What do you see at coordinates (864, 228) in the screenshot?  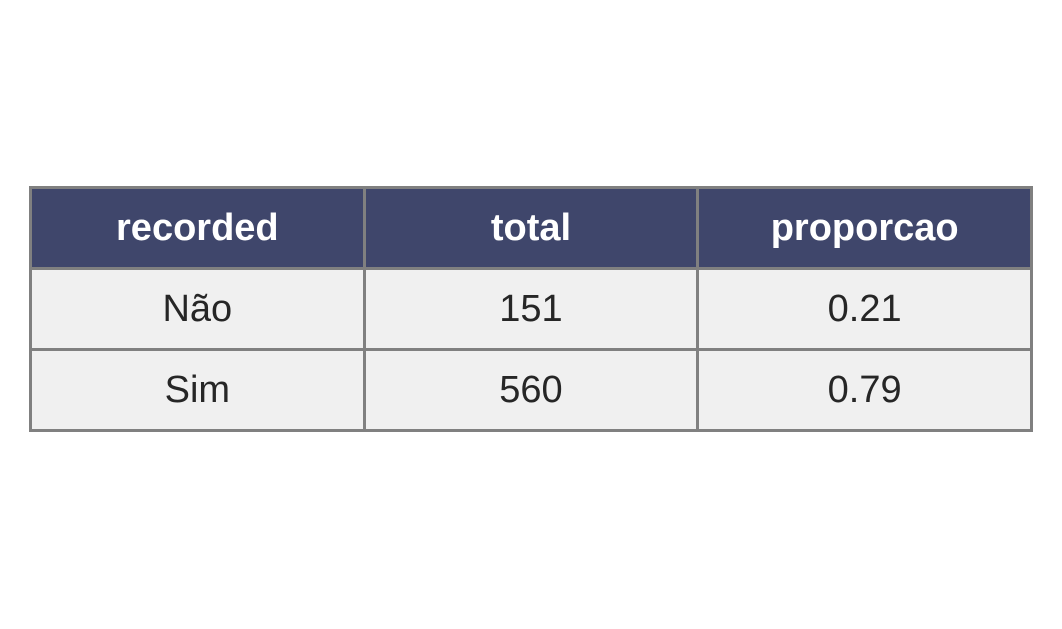 I see `column-header-proporcao: proporcao` at bounding box center [864, 228].